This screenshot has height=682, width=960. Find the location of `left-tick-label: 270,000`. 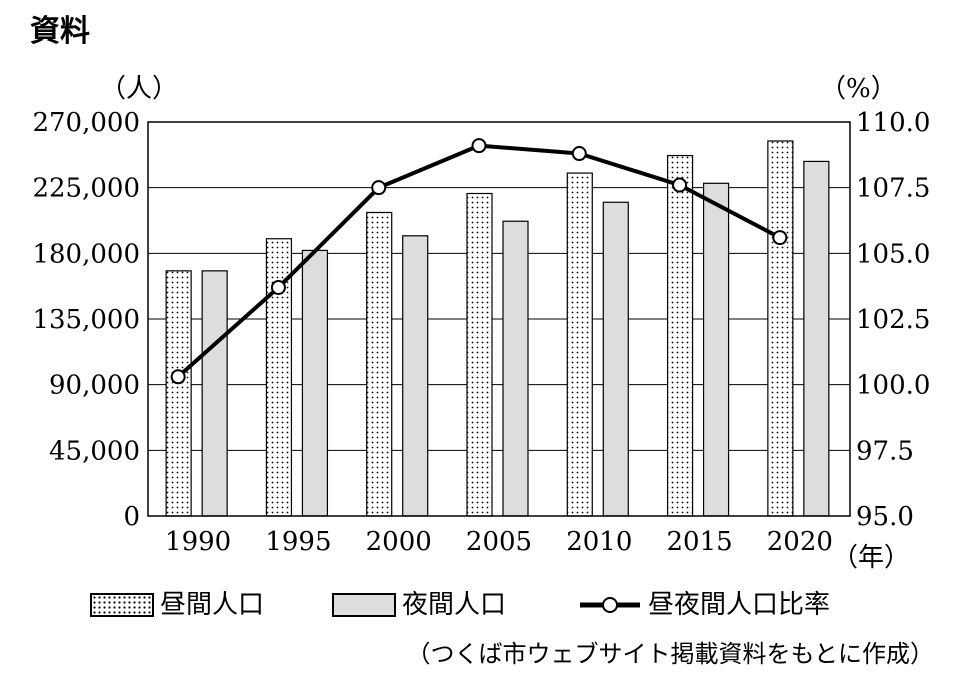

left-tick-label: 270,000 is located at coordinates (86, 123).